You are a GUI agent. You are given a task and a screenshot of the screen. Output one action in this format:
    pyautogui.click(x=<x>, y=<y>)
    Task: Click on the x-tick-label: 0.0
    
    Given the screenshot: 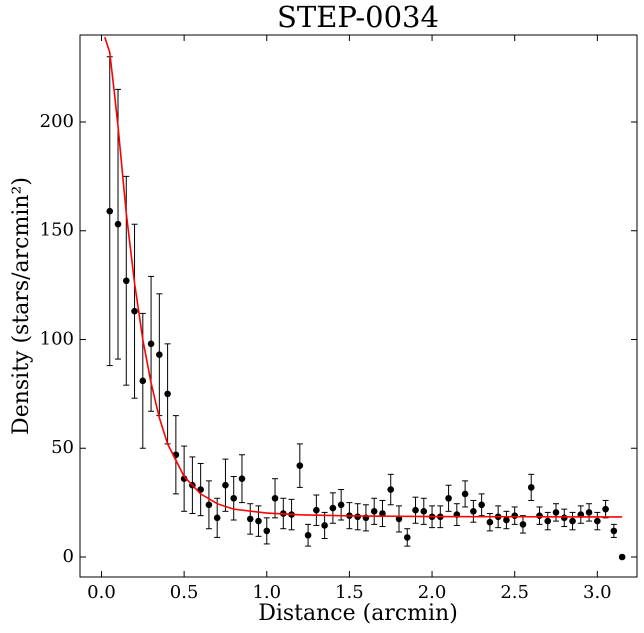 What is the action you would take?
    pyautogui.click(x=101, y=592)
    